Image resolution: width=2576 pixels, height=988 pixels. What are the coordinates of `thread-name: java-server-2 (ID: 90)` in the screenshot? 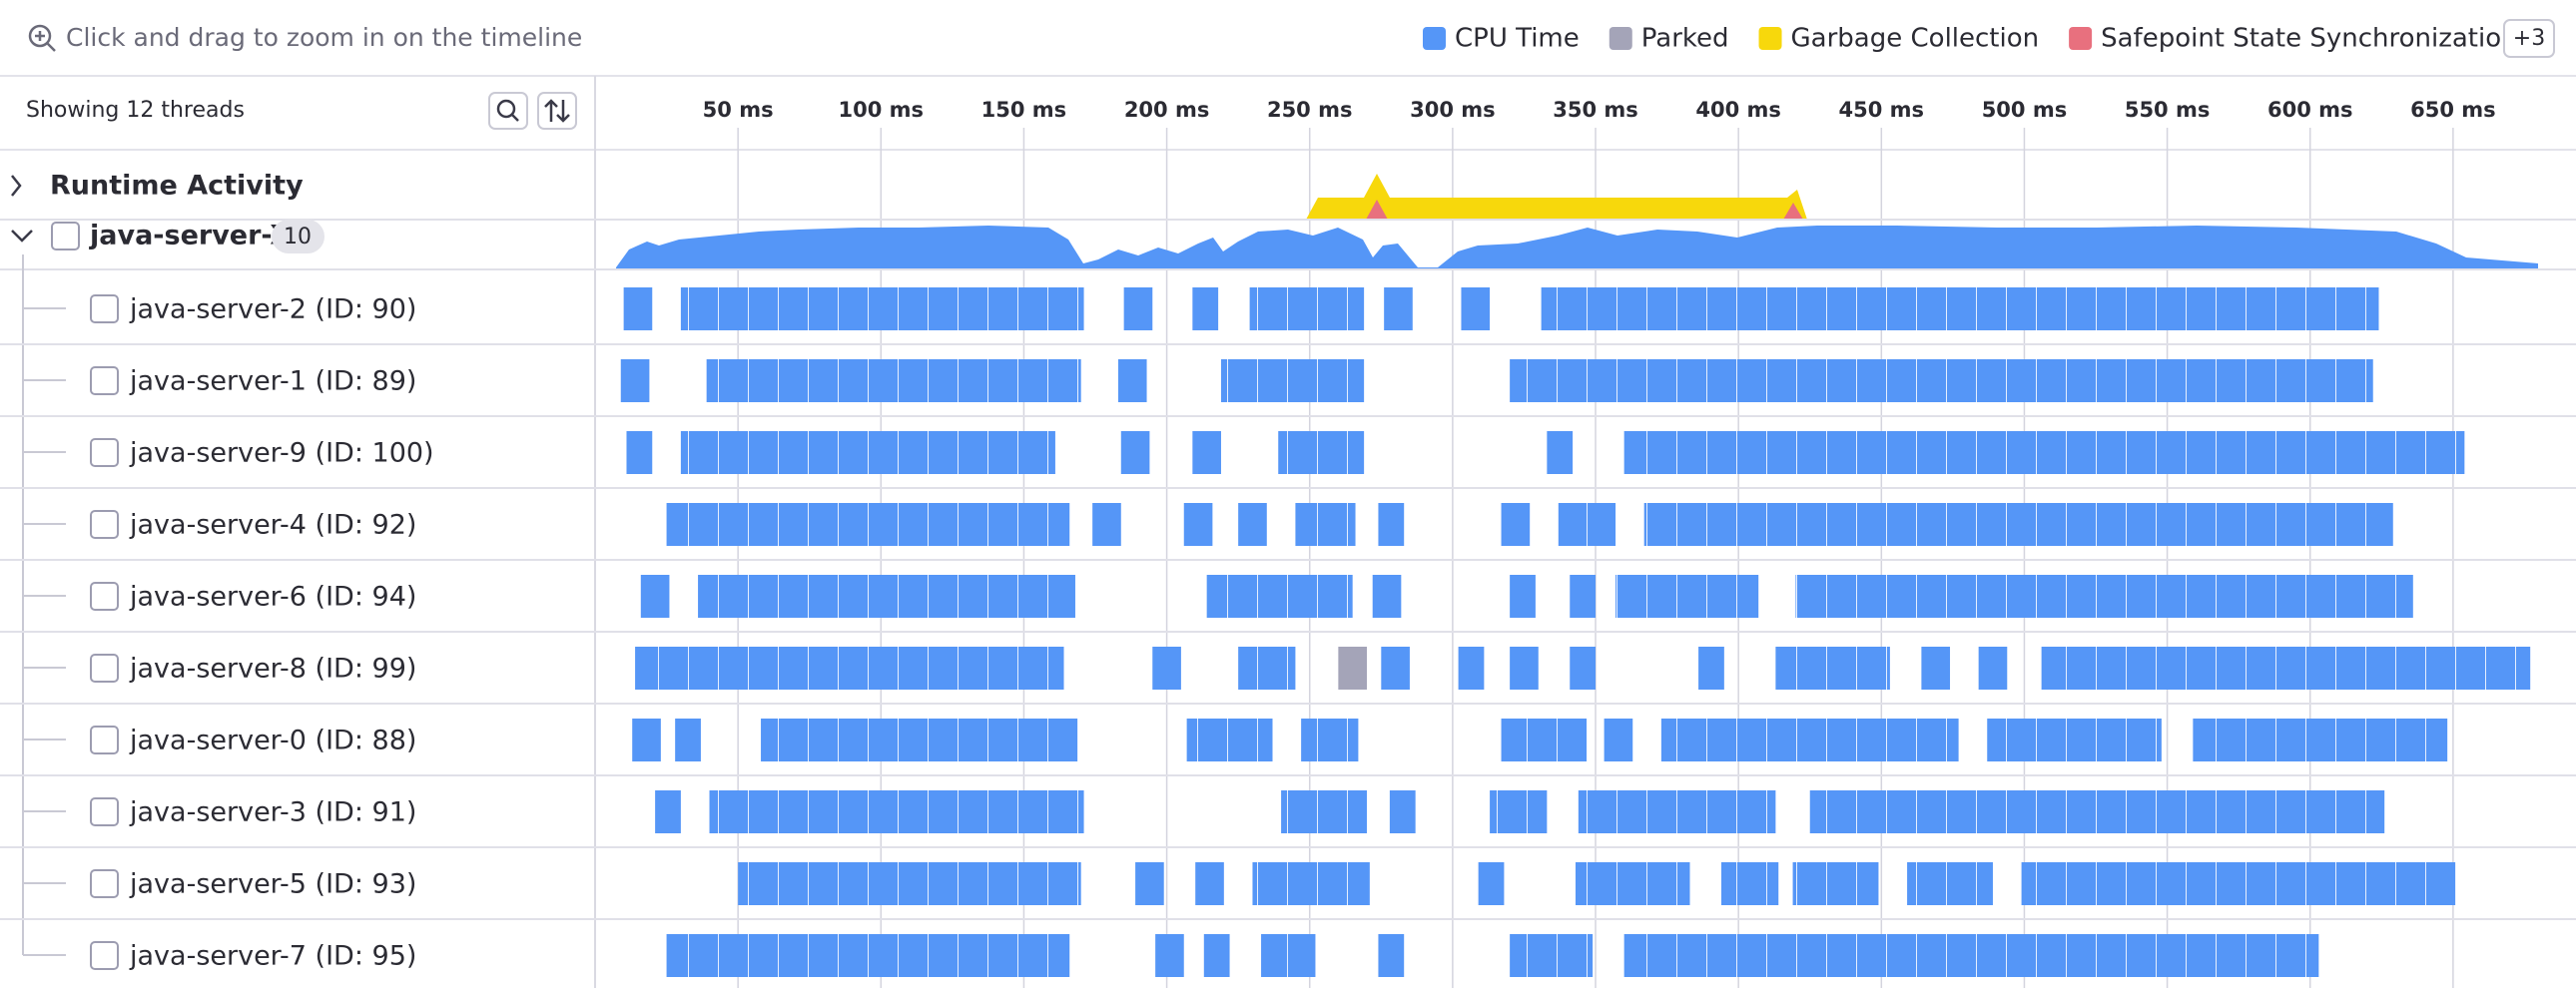 It's located at (272, 310).